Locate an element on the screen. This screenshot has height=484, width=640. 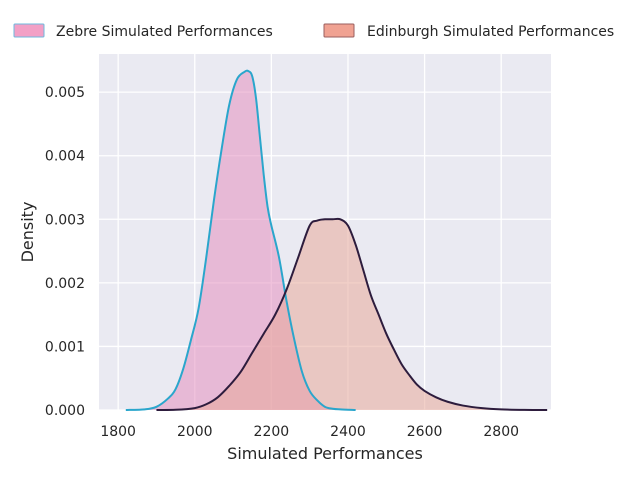
legend-label-zebre: Zebre Simulated Performances is located at coordinates (164, 32).